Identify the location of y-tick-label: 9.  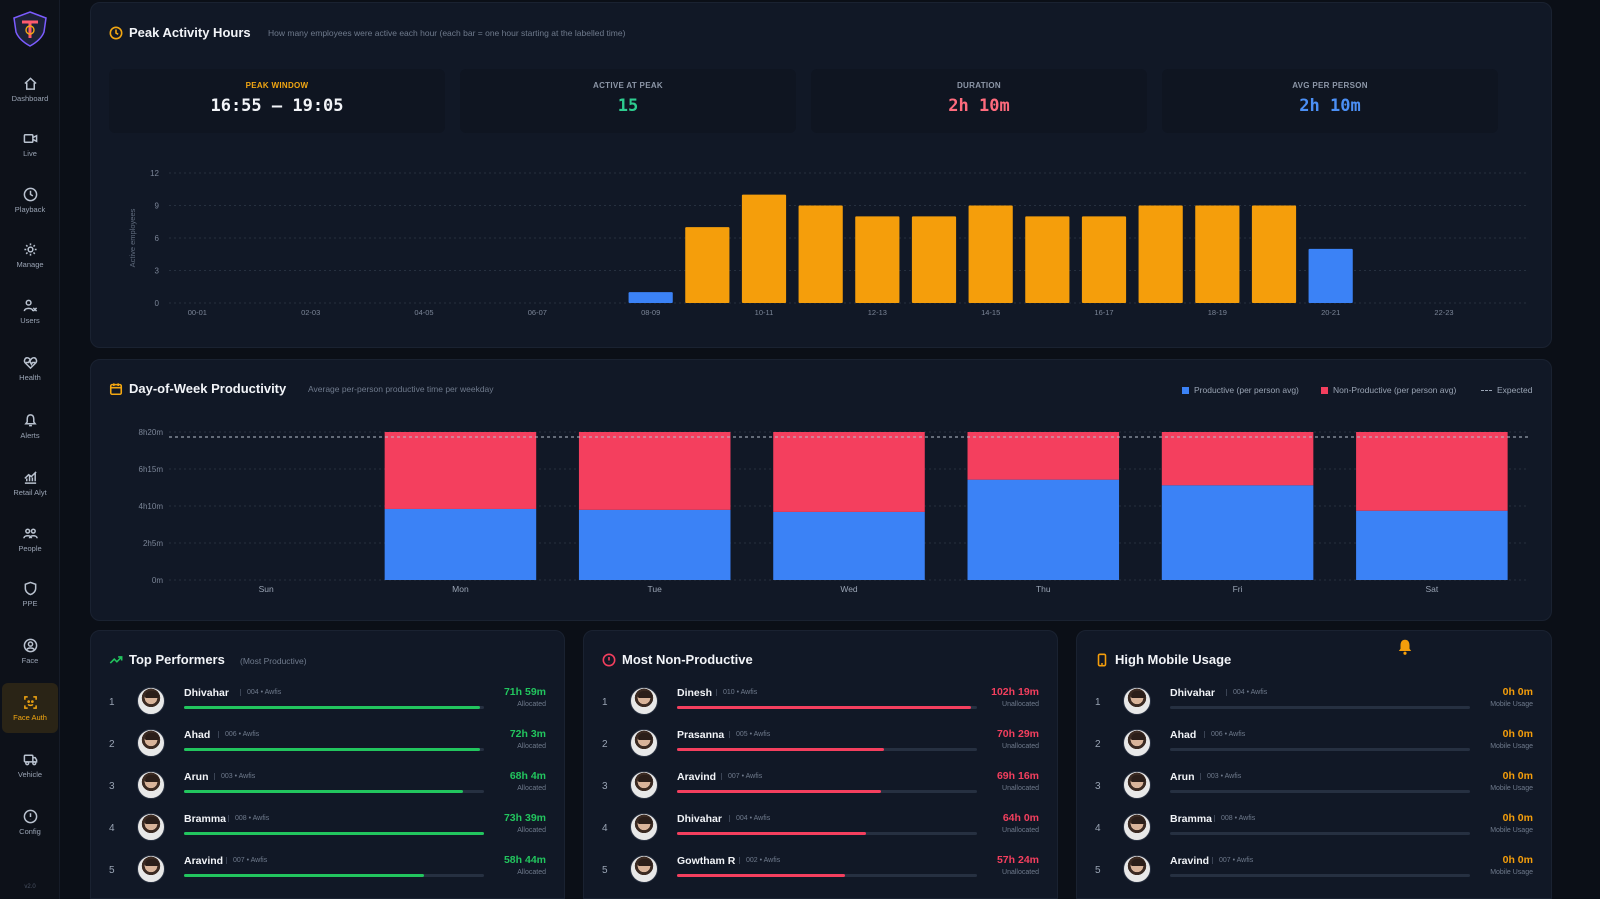
(157, 206).